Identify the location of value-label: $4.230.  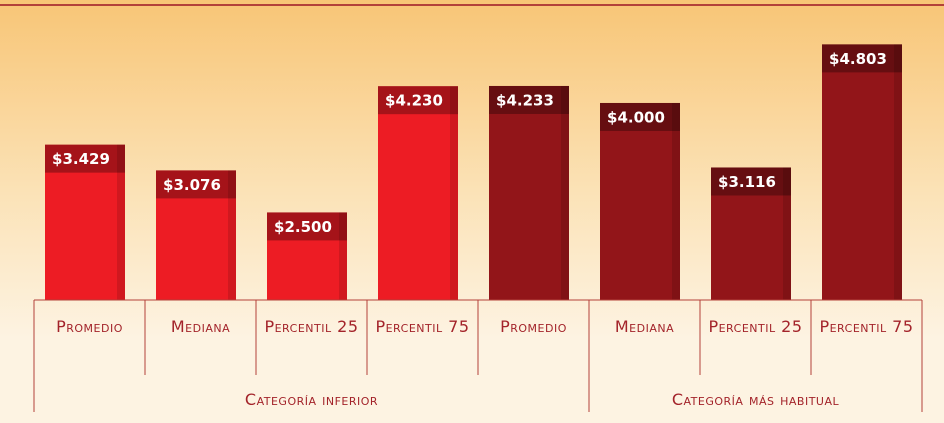
(414, 101).